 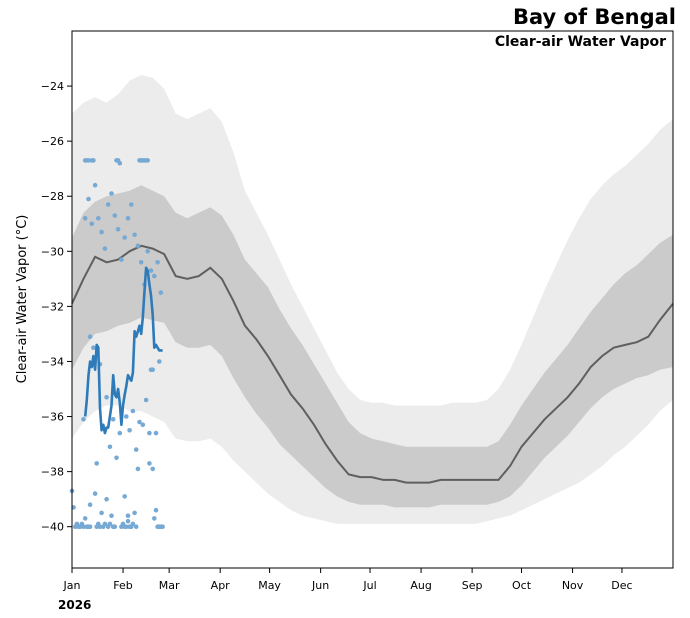 I want to click on y-tick-label: −26, so click(x=52, y=141).